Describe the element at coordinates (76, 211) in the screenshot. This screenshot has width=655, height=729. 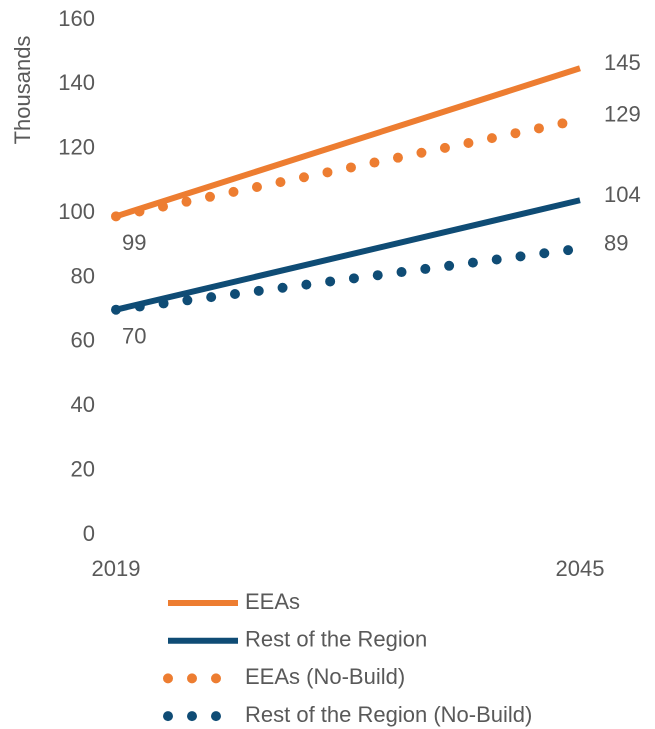
I see `y-tick-label: 100` at that location.